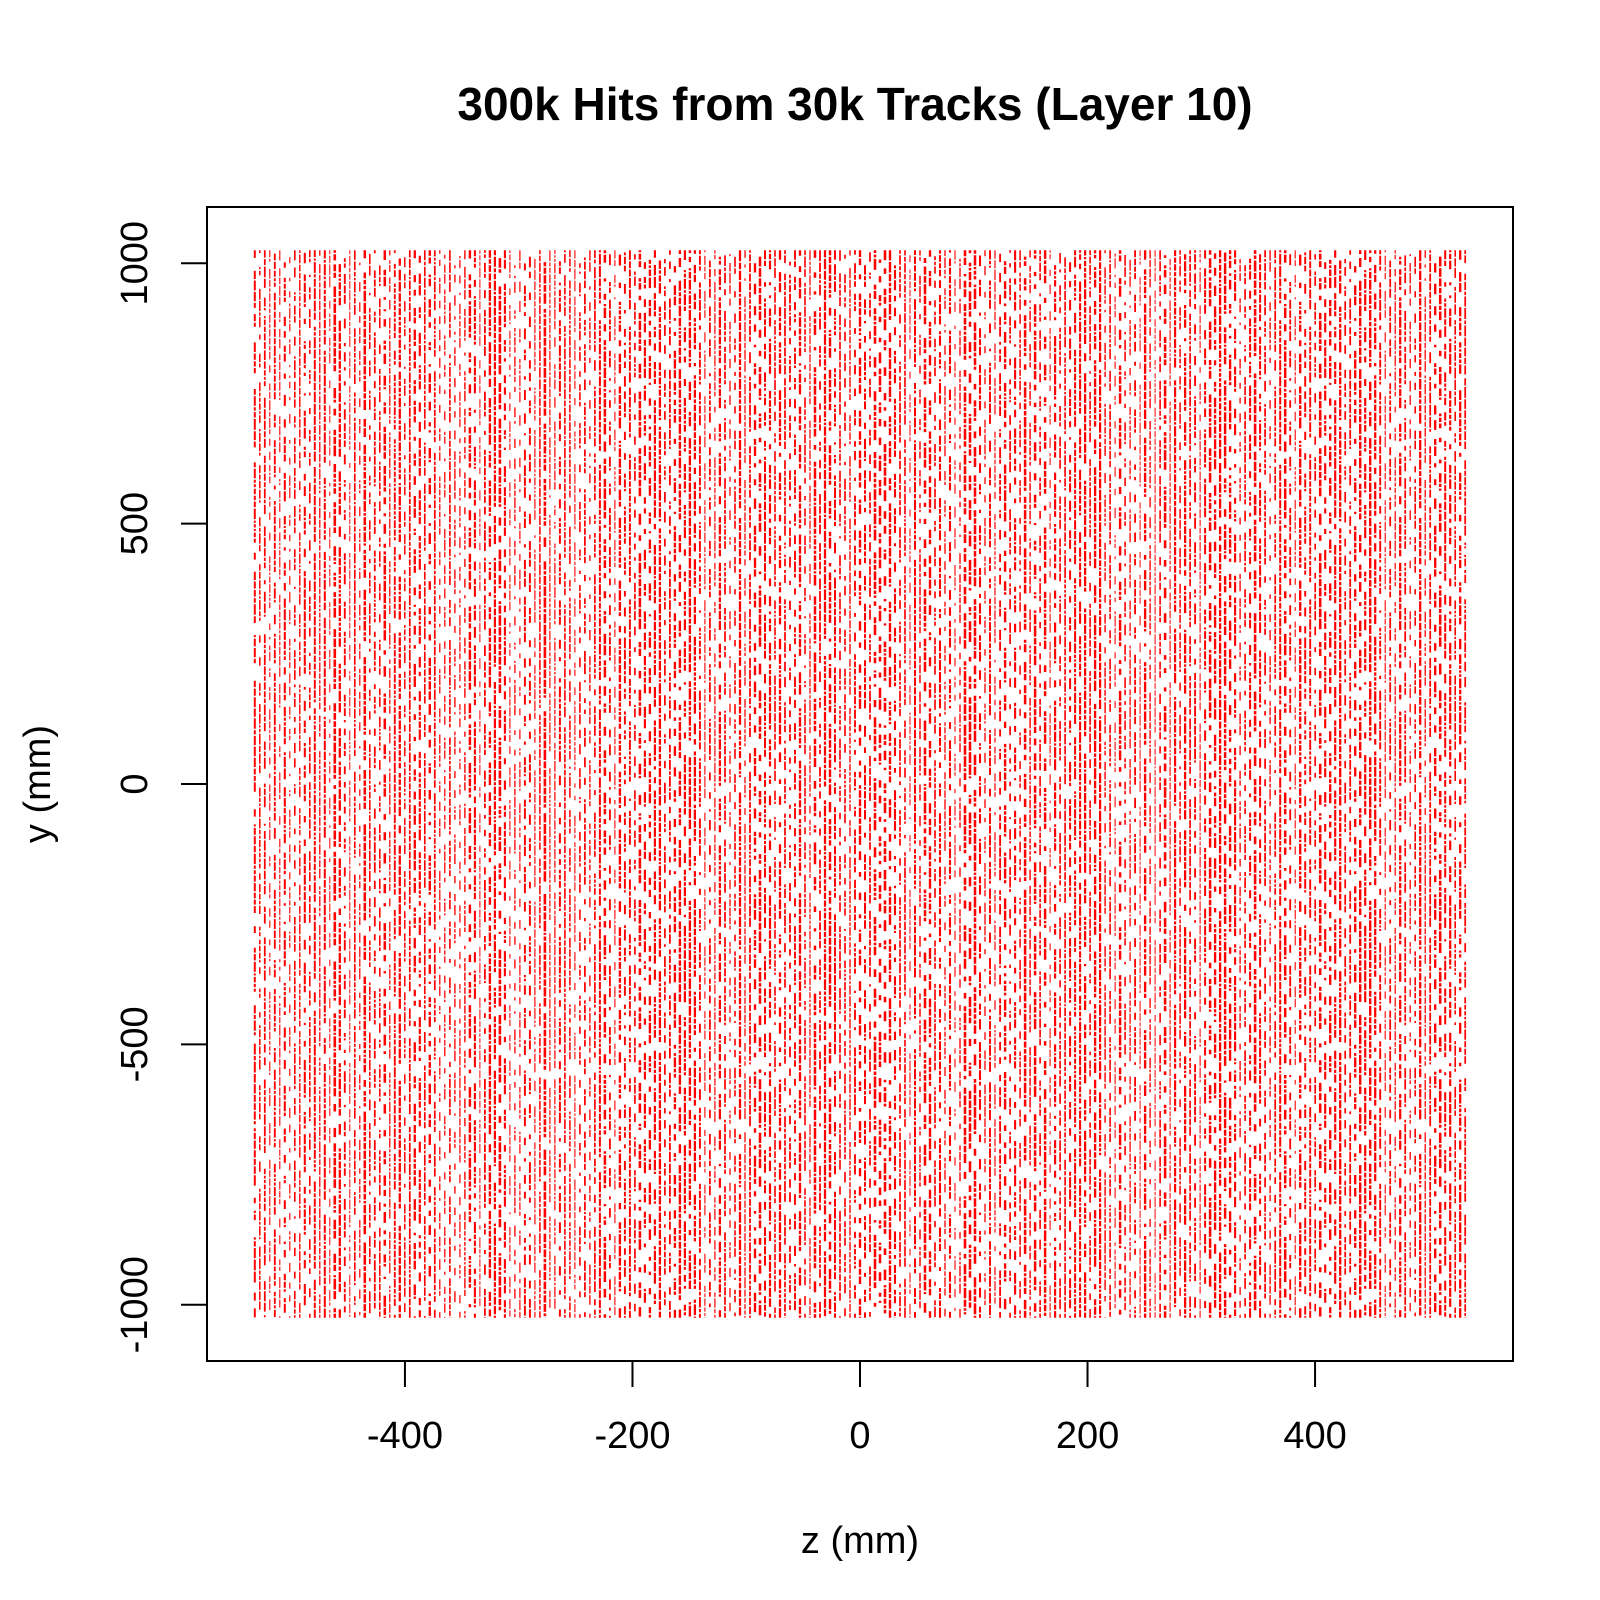 The height and width of the screenshot is (1600, 1600). I want to click on x-axis: -400 -200 0 200 400, so click(857, 1408).